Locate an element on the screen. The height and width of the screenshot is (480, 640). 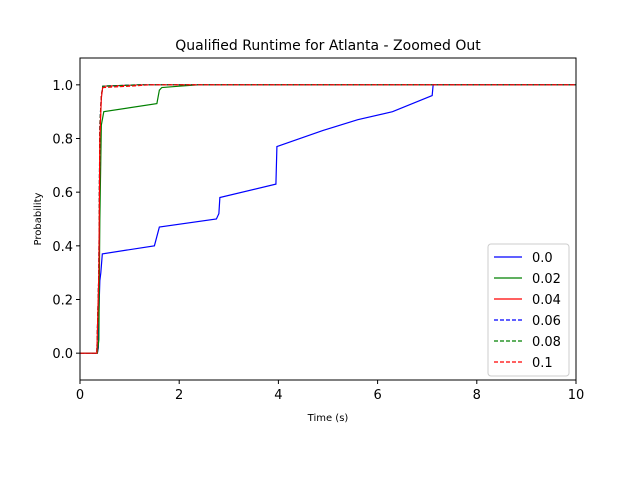
x-tick-label: 2 is located at coordinates (179, 395).